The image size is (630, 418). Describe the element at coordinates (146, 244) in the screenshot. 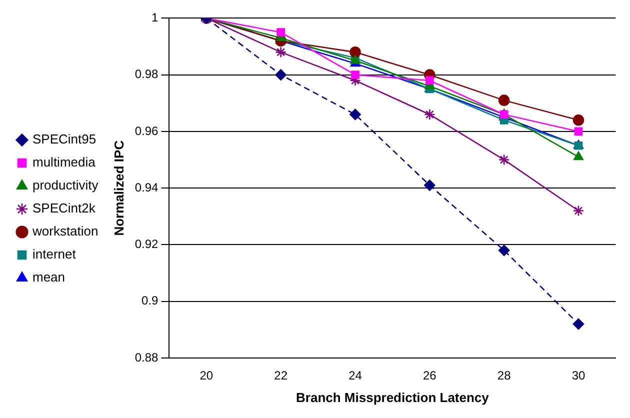

I see `y-tick-label: 0.92` at that location.